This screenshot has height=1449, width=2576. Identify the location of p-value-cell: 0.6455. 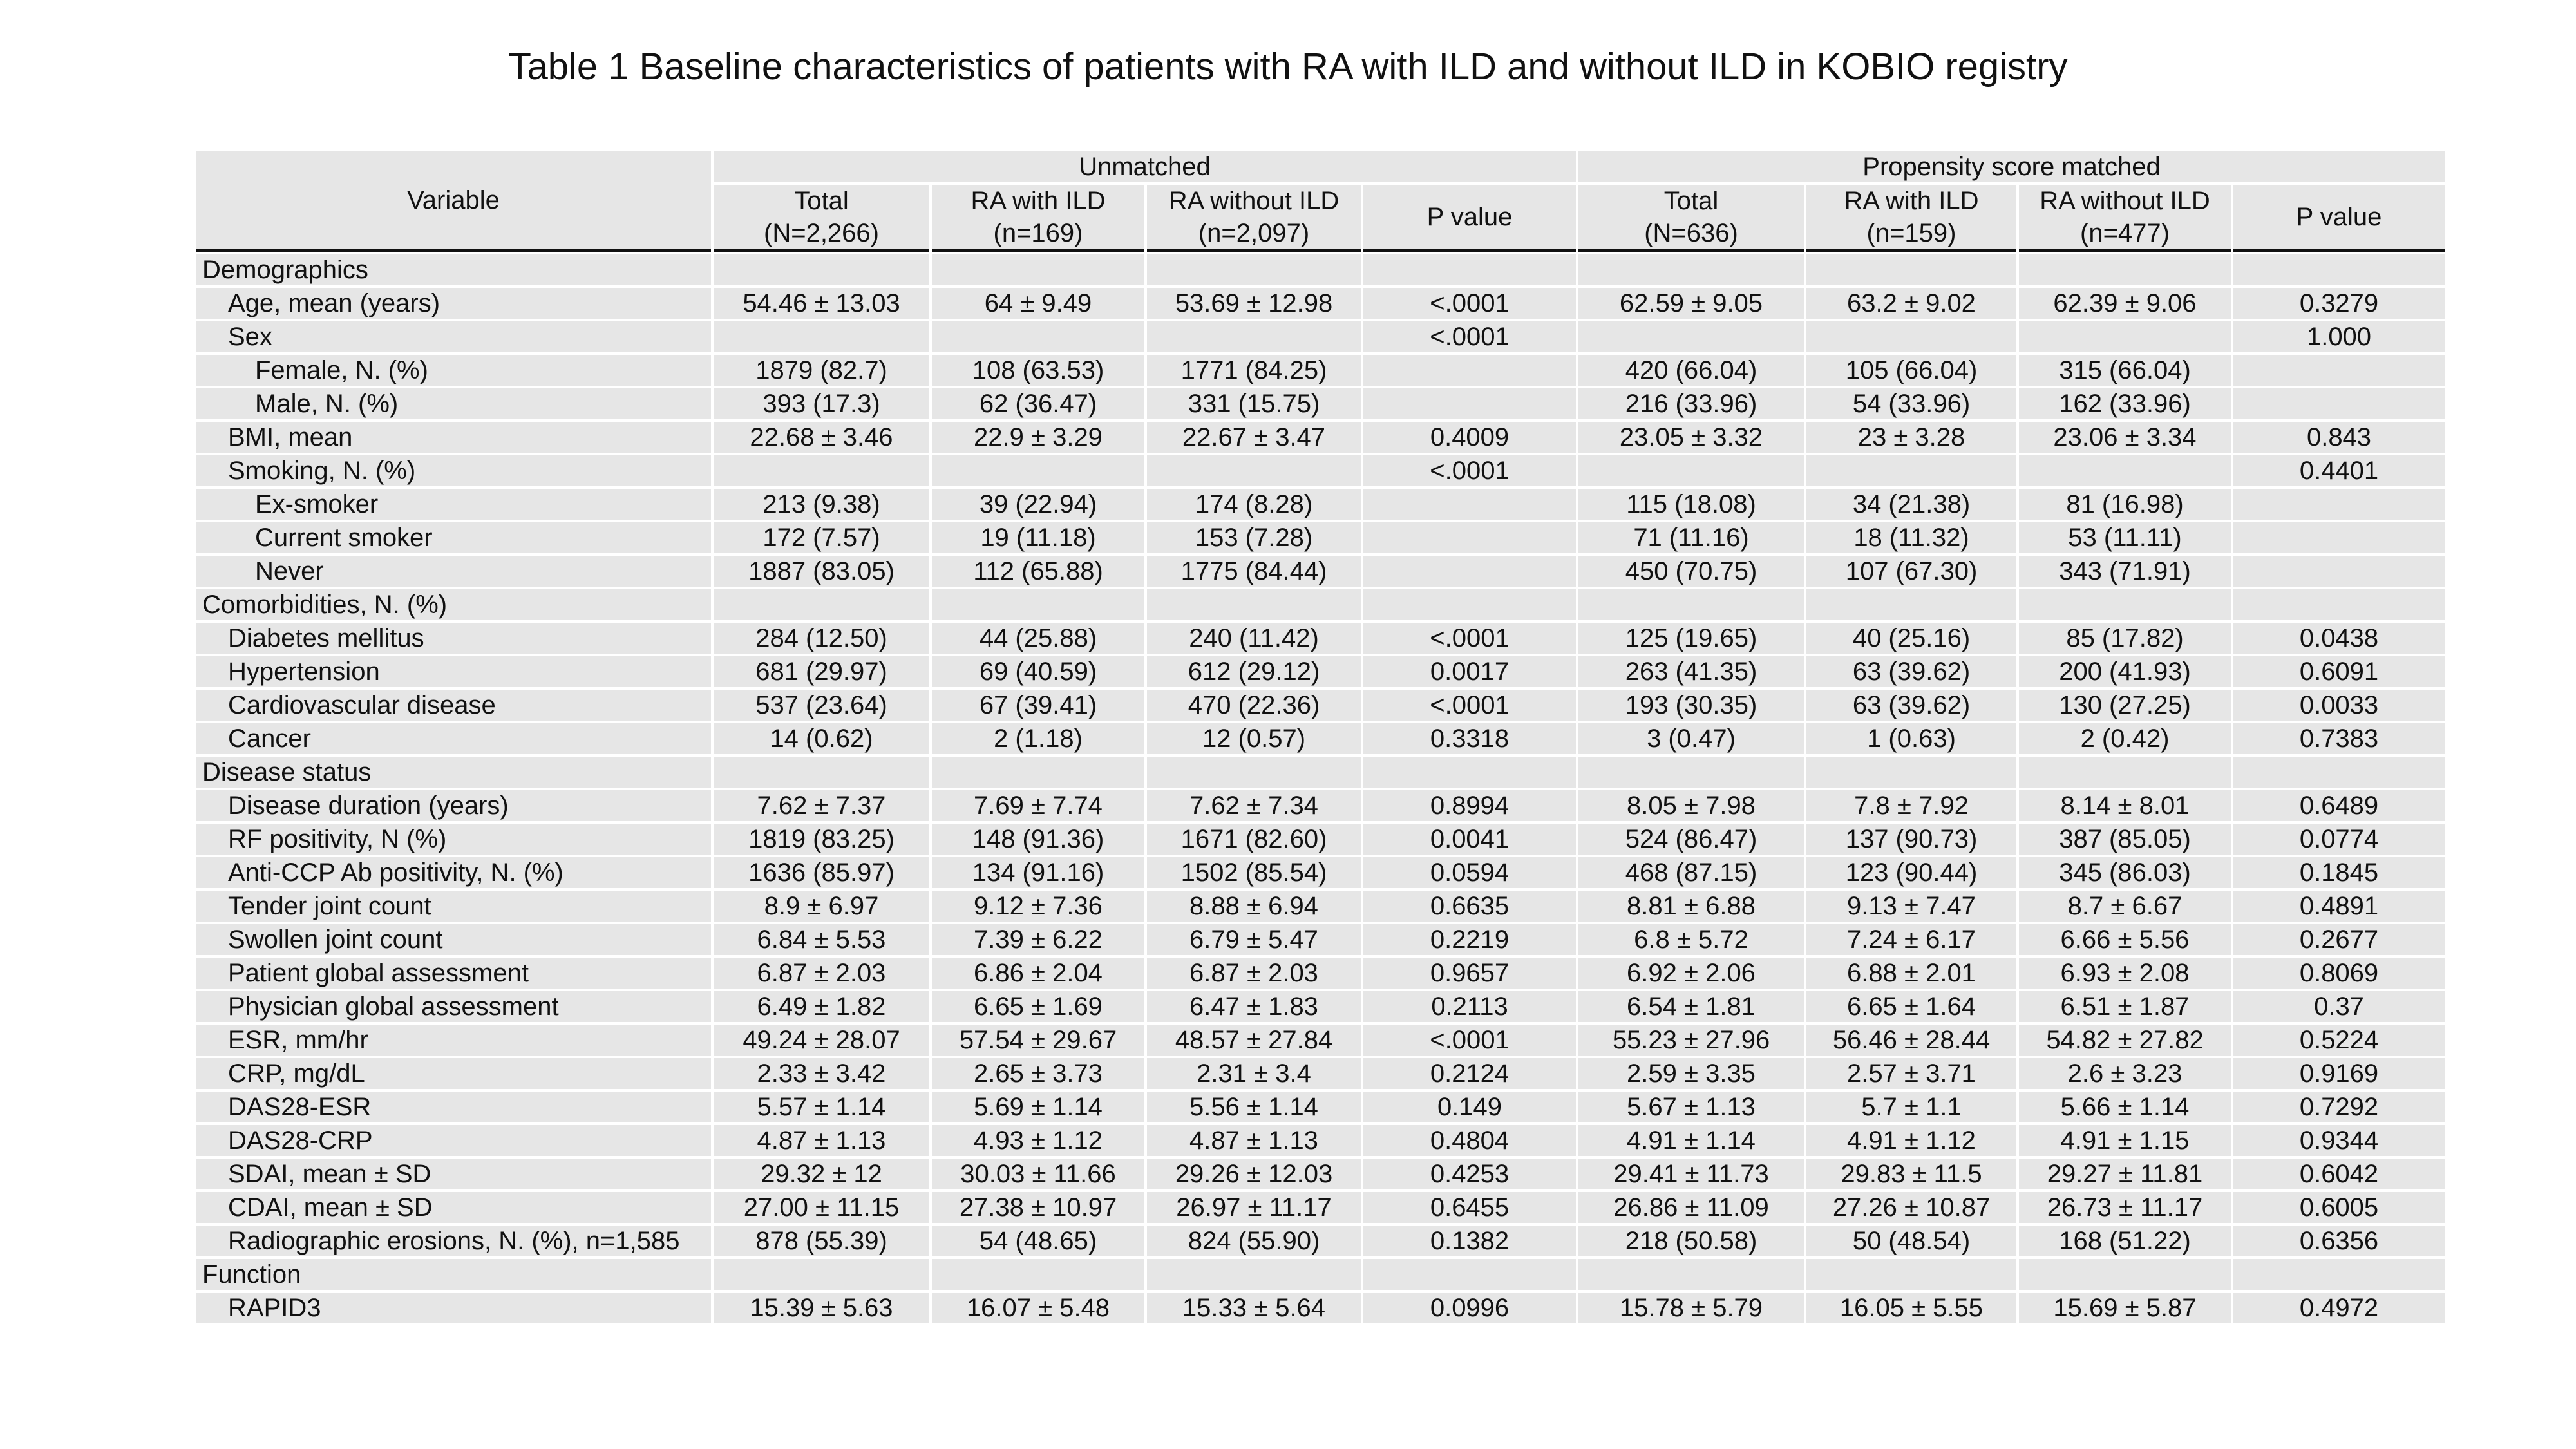
(1469, 1207).